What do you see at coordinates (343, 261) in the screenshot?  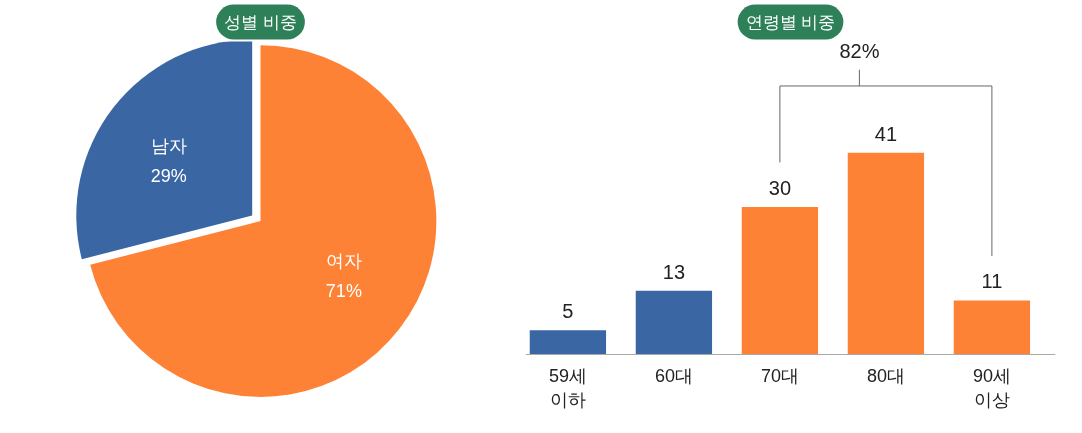 I see `slice-label: 여자` at bounding box center [343, 261].